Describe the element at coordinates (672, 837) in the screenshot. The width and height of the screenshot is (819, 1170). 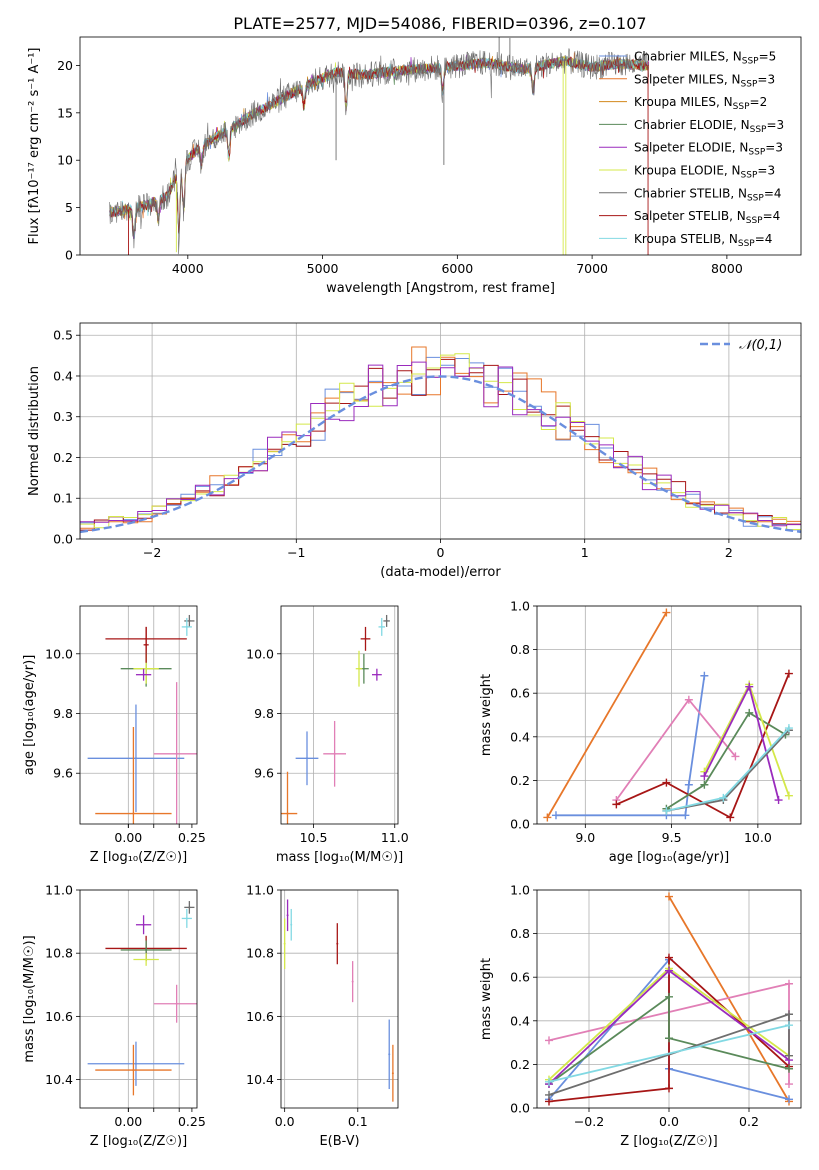
I see `x-tick-label: 9.5` at that location.